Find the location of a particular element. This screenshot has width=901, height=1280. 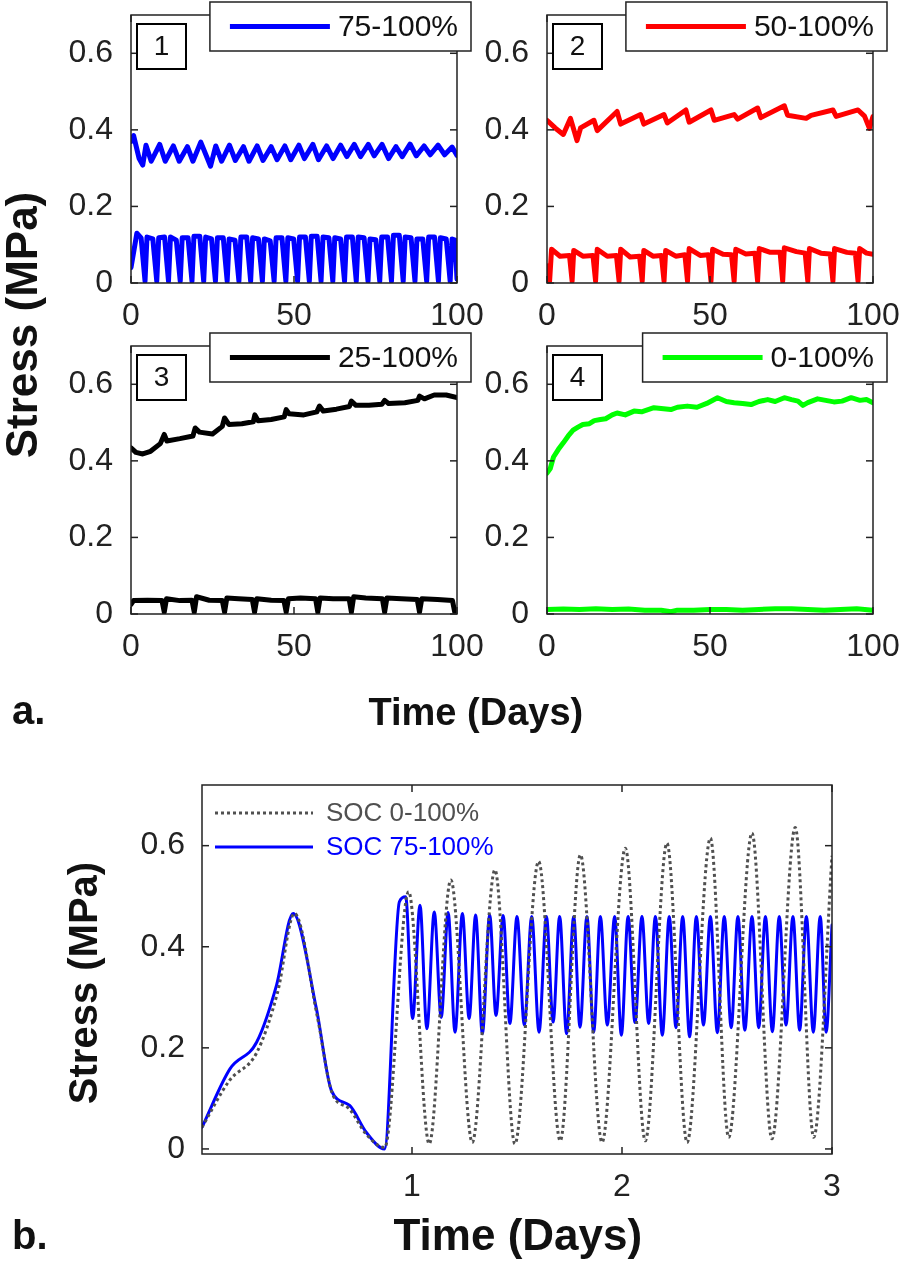

annotation: 1 is located at coordinates (161, 46).